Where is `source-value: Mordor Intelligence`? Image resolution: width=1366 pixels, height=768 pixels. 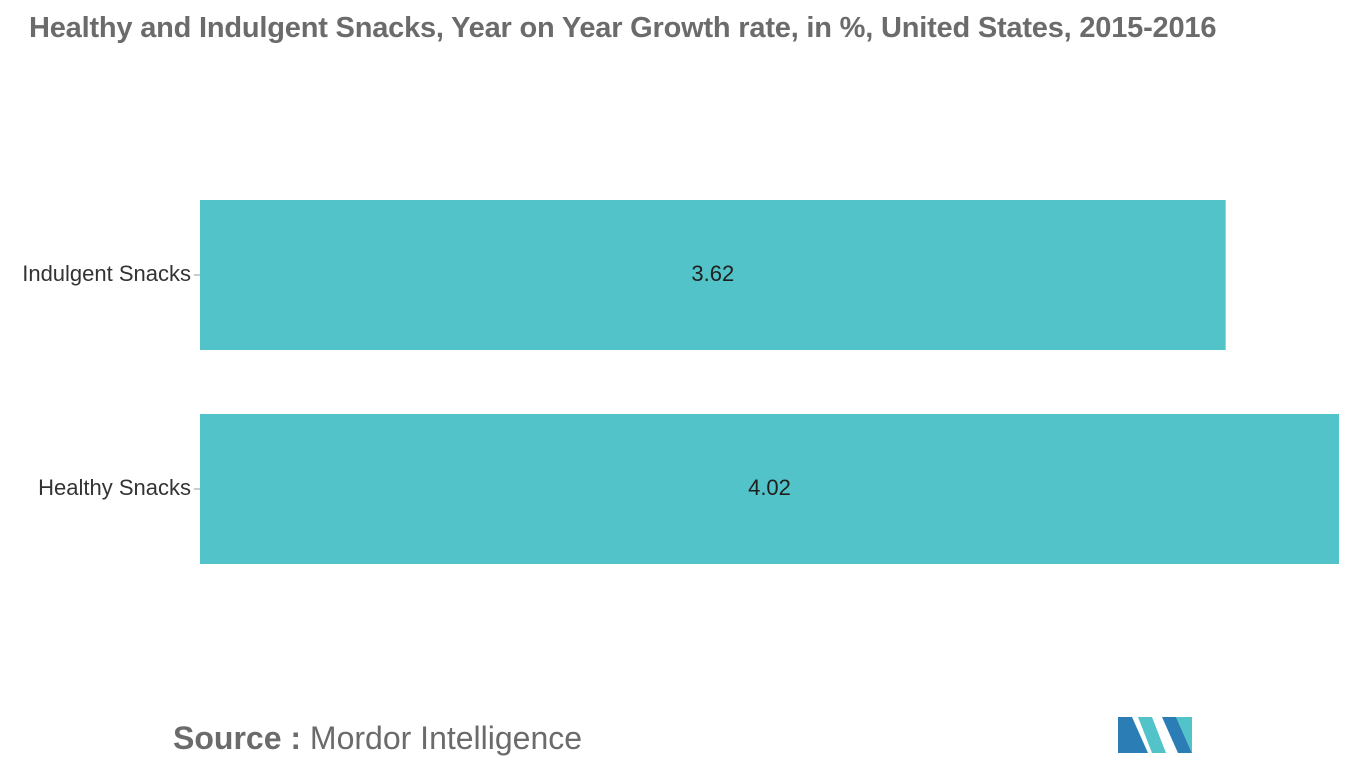 source-value: Mordor Intelligence is located at coordinates (446, 738).